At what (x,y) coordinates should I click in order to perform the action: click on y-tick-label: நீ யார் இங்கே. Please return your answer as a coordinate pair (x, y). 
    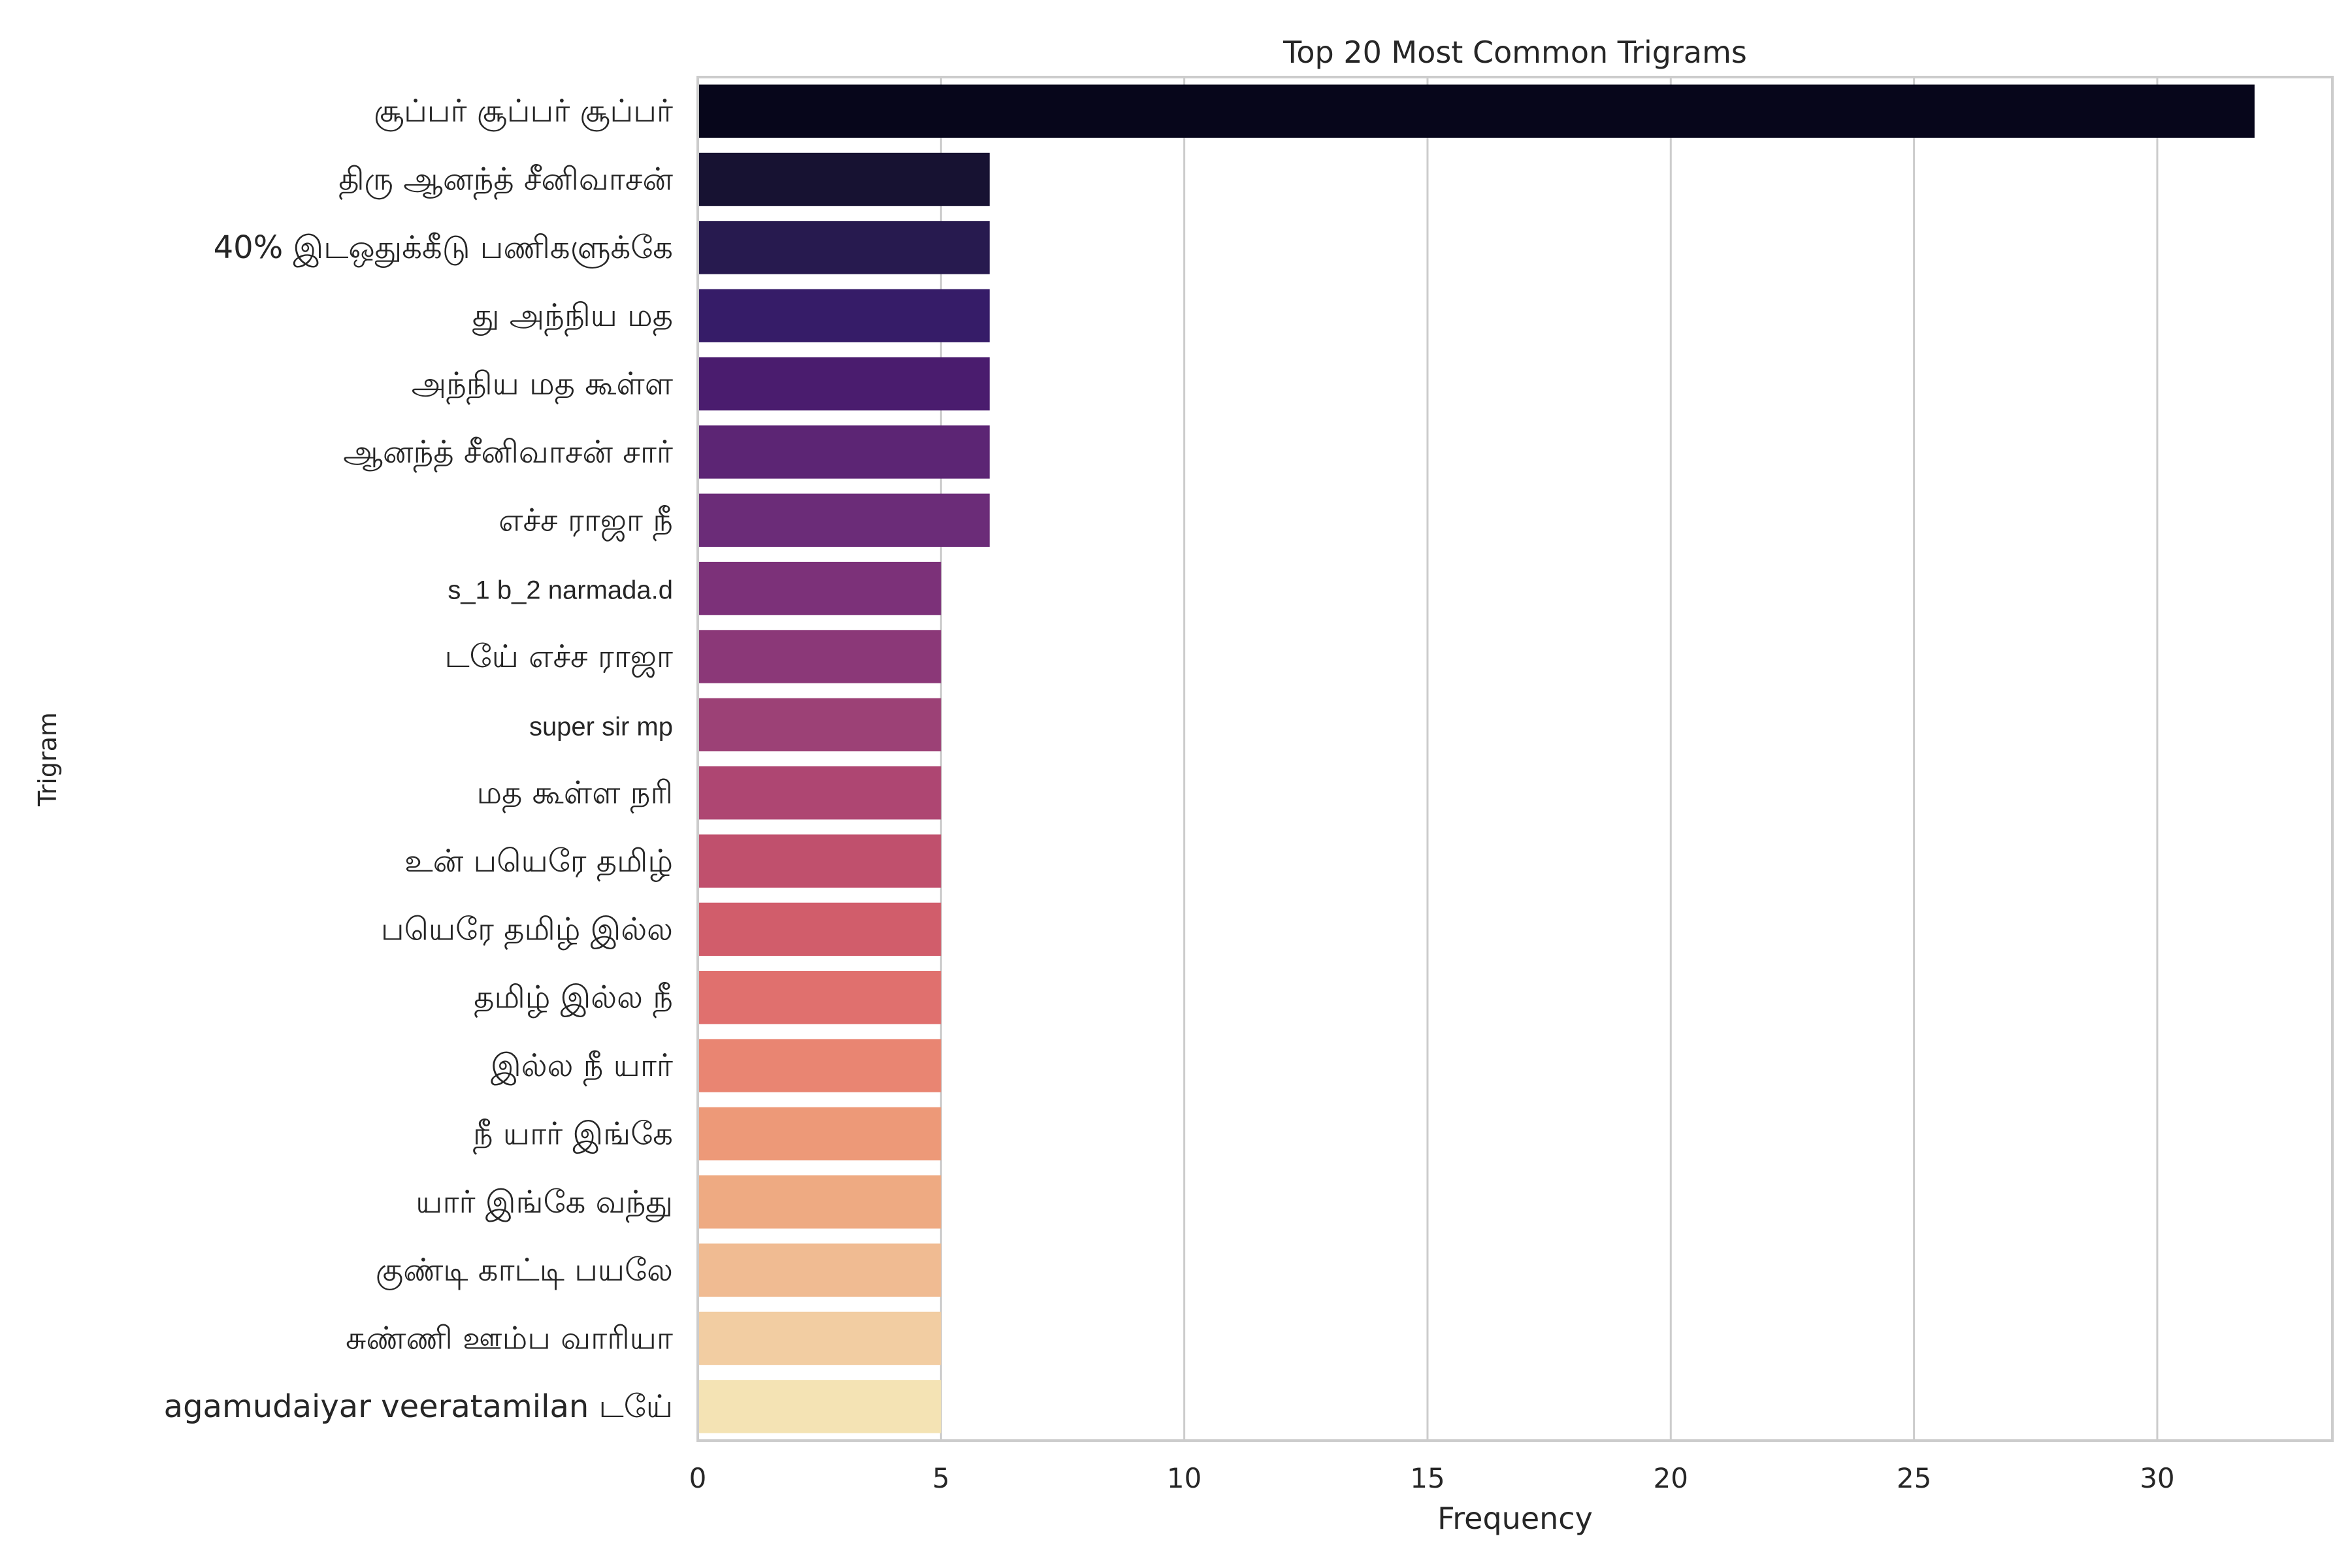
    Looking at the image, I should click on (573, 1134).